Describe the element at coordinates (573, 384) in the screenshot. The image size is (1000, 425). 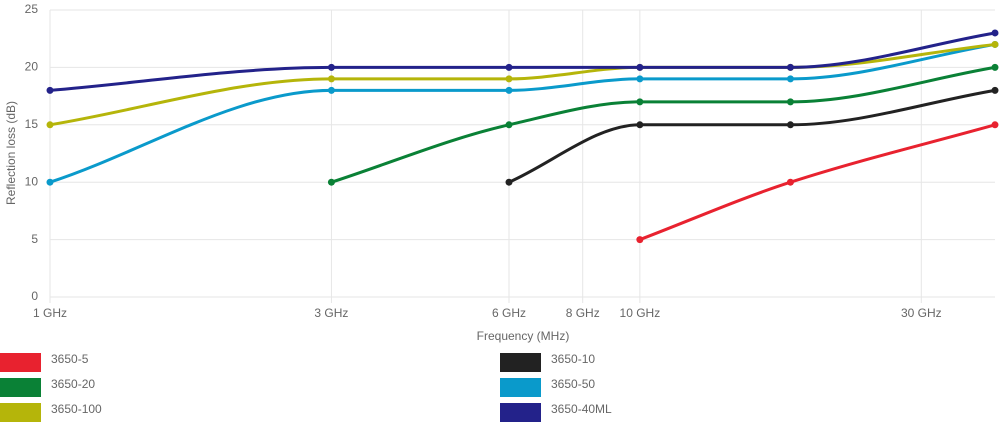
I see `legend-label: 3650-50` at that location.